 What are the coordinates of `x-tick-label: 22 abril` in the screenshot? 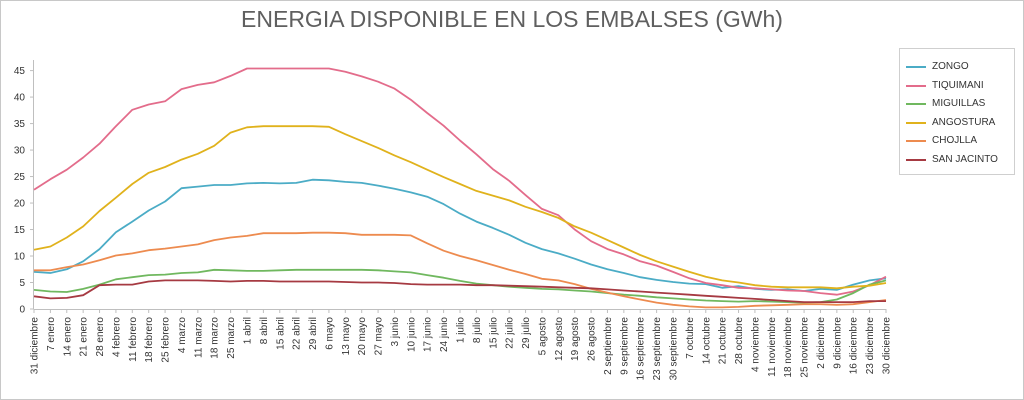 It's located at (297, 333).